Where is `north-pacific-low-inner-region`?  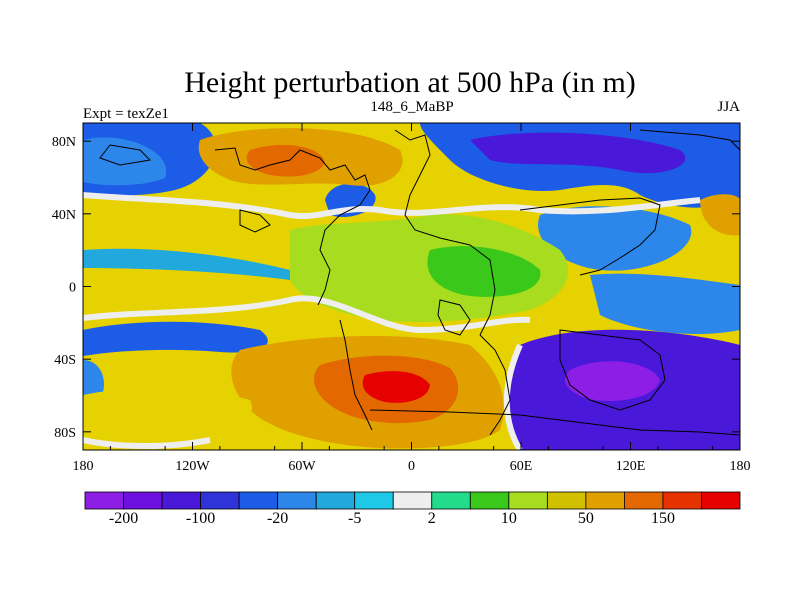 north-pacific-low-inner-region is located at coordinates (125, 161).